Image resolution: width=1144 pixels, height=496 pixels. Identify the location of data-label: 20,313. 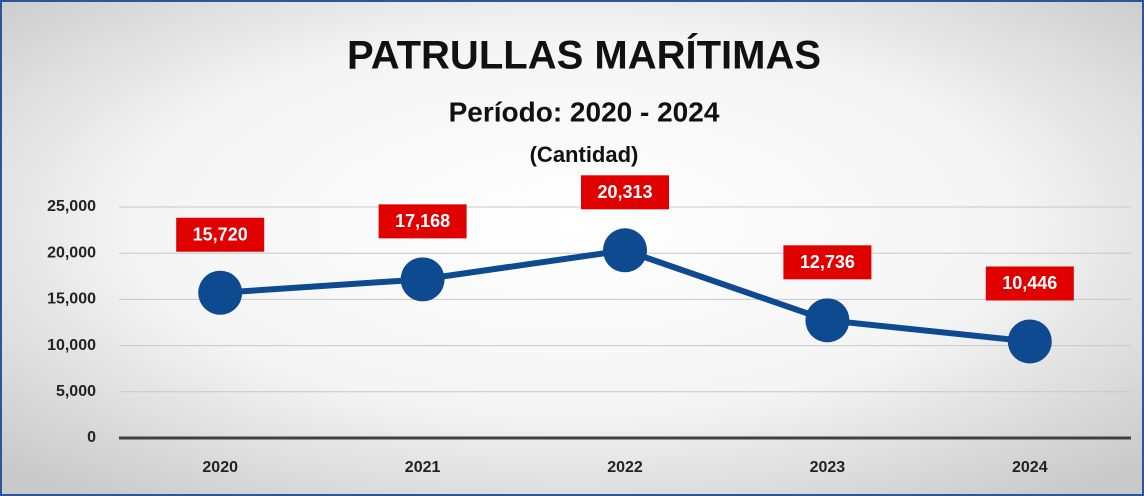
(624, 192).